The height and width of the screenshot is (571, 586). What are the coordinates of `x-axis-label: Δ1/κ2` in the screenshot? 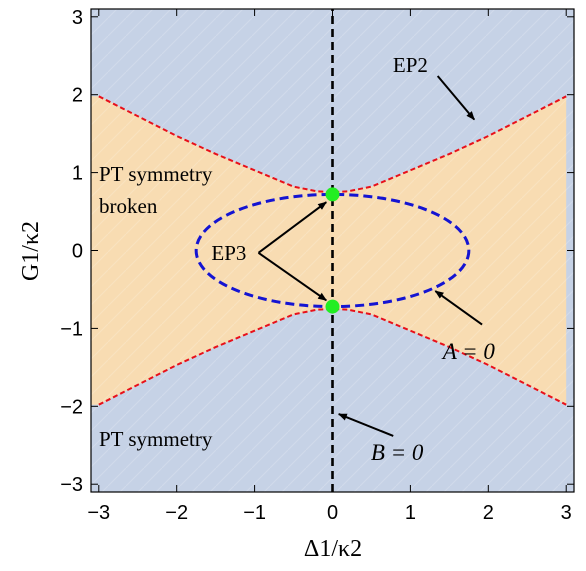 It's located at (333, 549).